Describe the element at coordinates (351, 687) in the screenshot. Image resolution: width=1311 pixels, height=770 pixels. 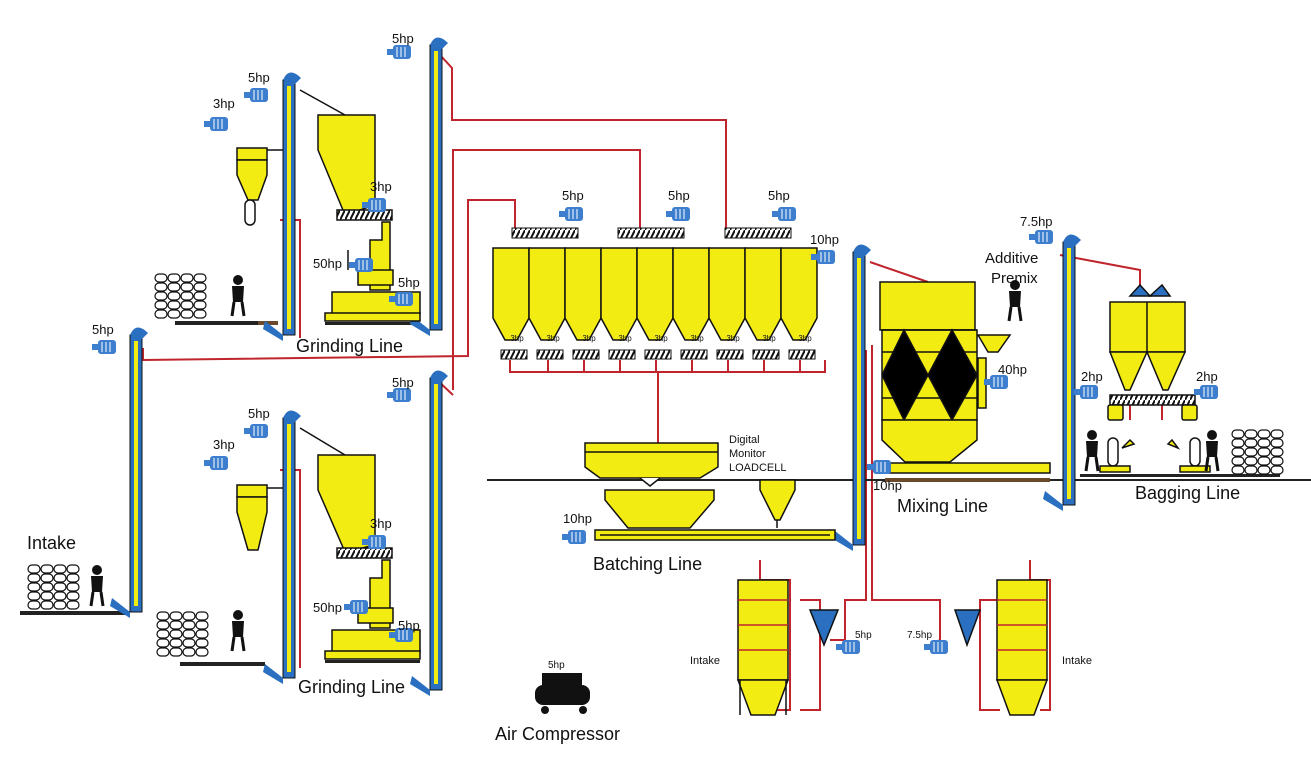
I see `grinding-line-bottom-label: Grinding Line` at that location.